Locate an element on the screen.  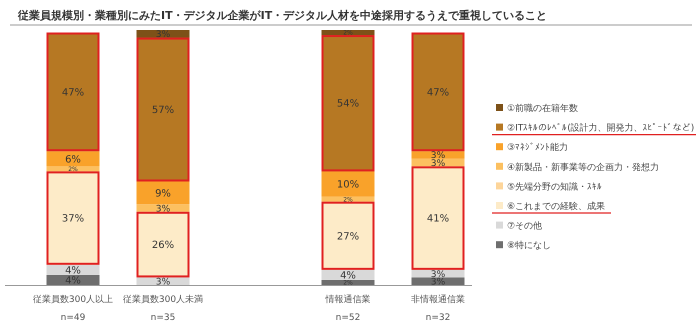
data-label: 9% is located at coordinates (163, 194).